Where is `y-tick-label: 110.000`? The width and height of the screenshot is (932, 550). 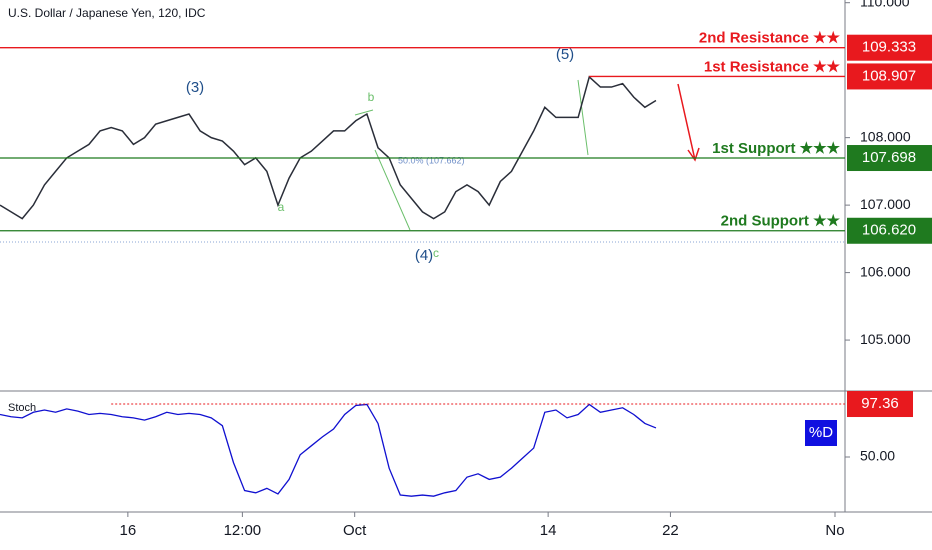 y-tick-label: 110.000 is located at coordinates (885, 4).